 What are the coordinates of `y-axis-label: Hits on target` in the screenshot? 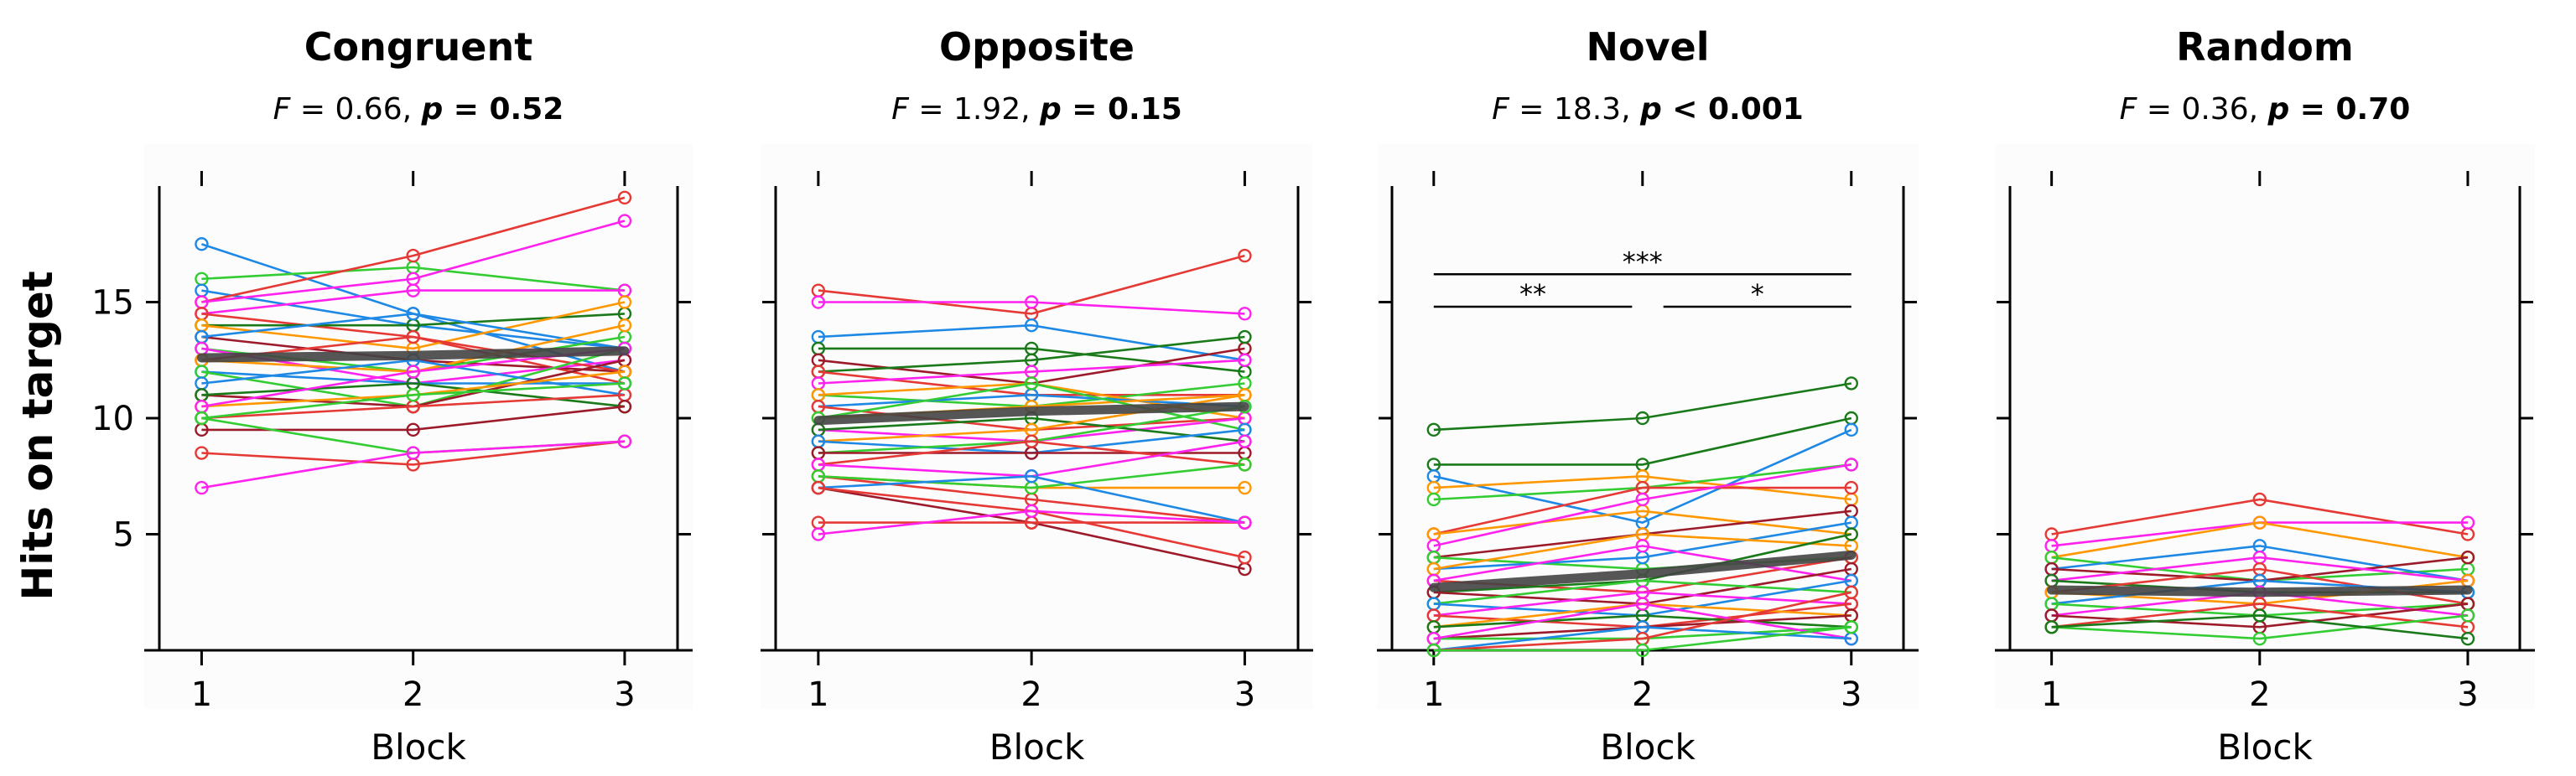 It's located at (37, 435).